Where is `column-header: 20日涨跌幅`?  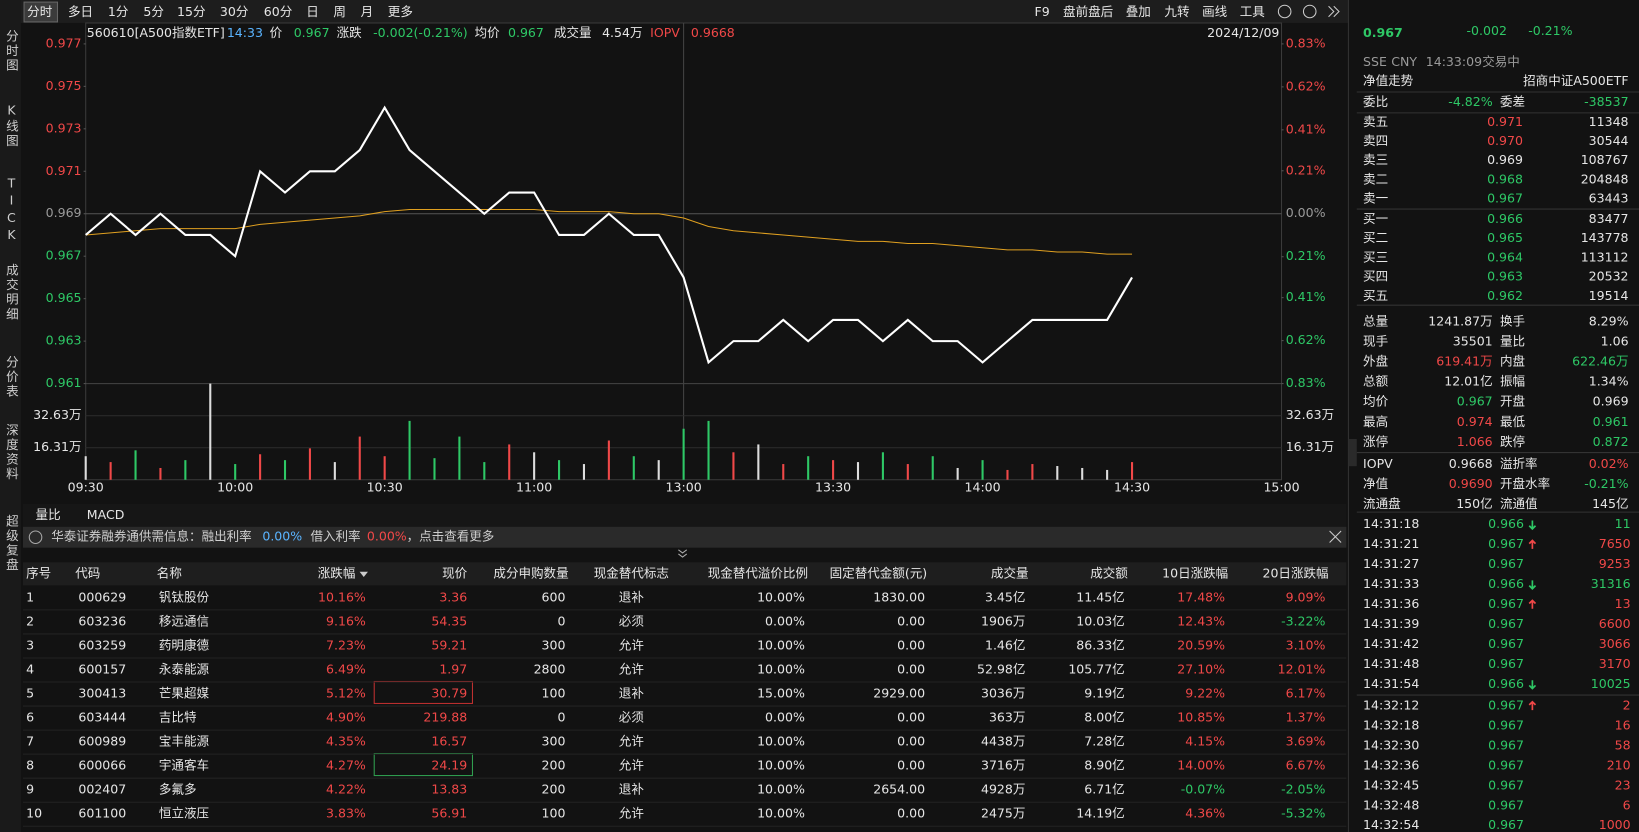 column-header: 20日涨跌幅 is located at coordinates (1295, 572).